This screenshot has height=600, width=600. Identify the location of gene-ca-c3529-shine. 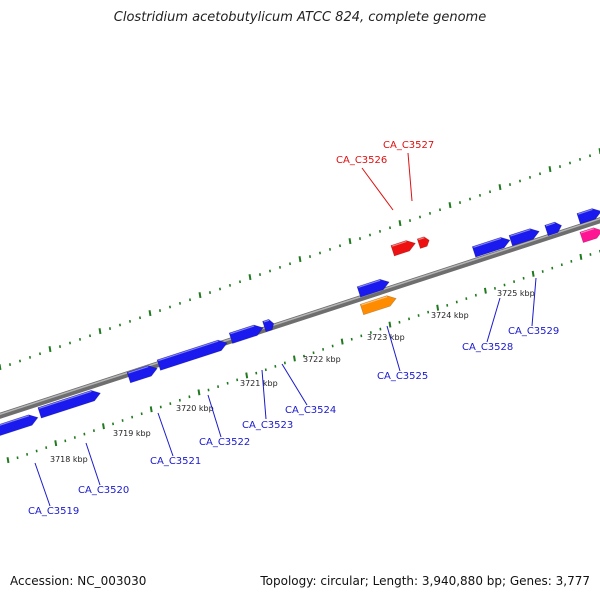
(520, 232).